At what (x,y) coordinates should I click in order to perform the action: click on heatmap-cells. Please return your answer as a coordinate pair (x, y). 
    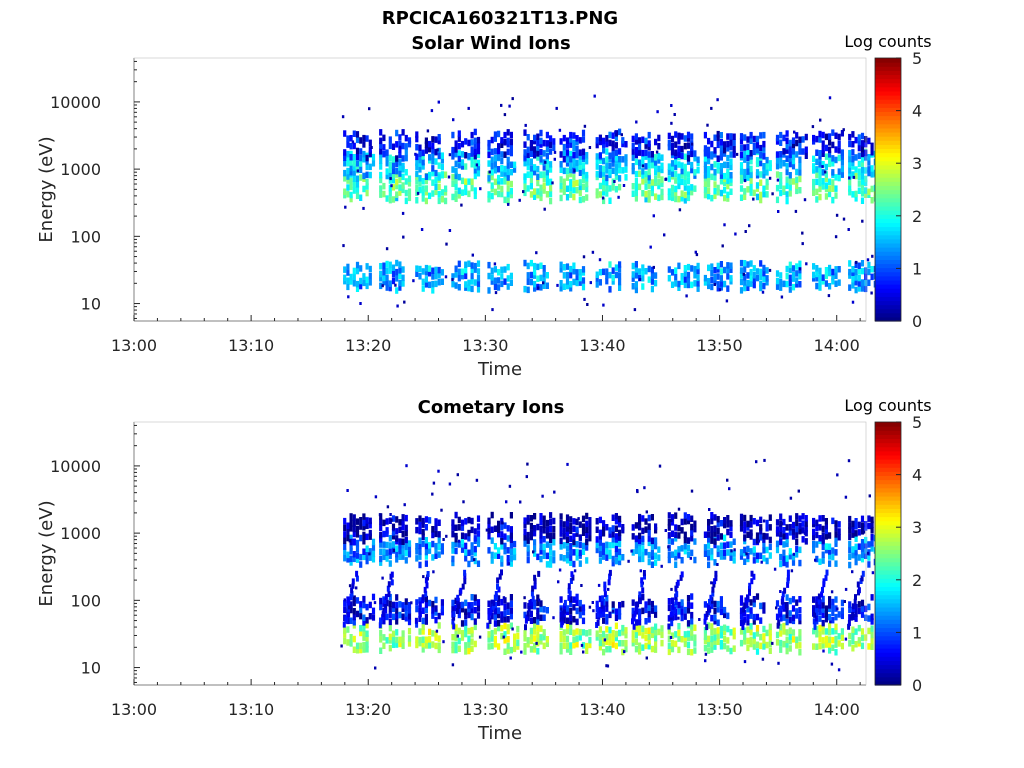
    Looking at the image, I should click on (611, 203).